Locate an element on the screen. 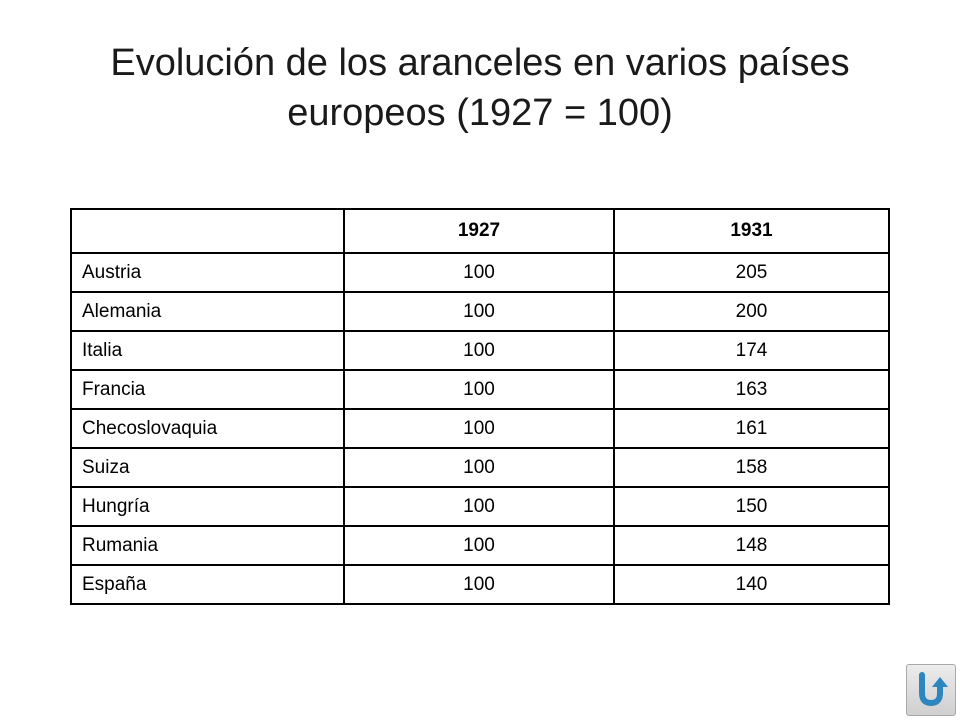  table-row: Checoslovaquia 100 161 is located at coordinates (480, 428).